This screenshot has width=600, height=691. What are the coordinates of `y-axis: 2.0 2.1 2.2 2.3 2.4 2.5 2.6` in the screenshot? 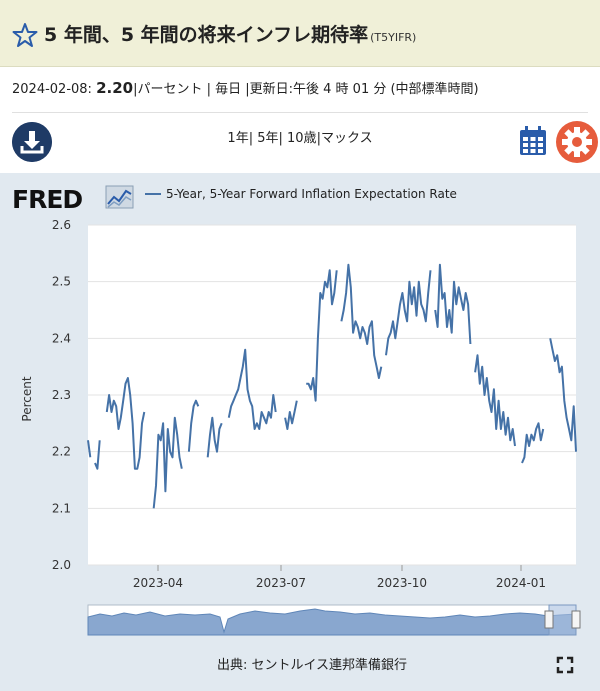 It's located at (61, 395).